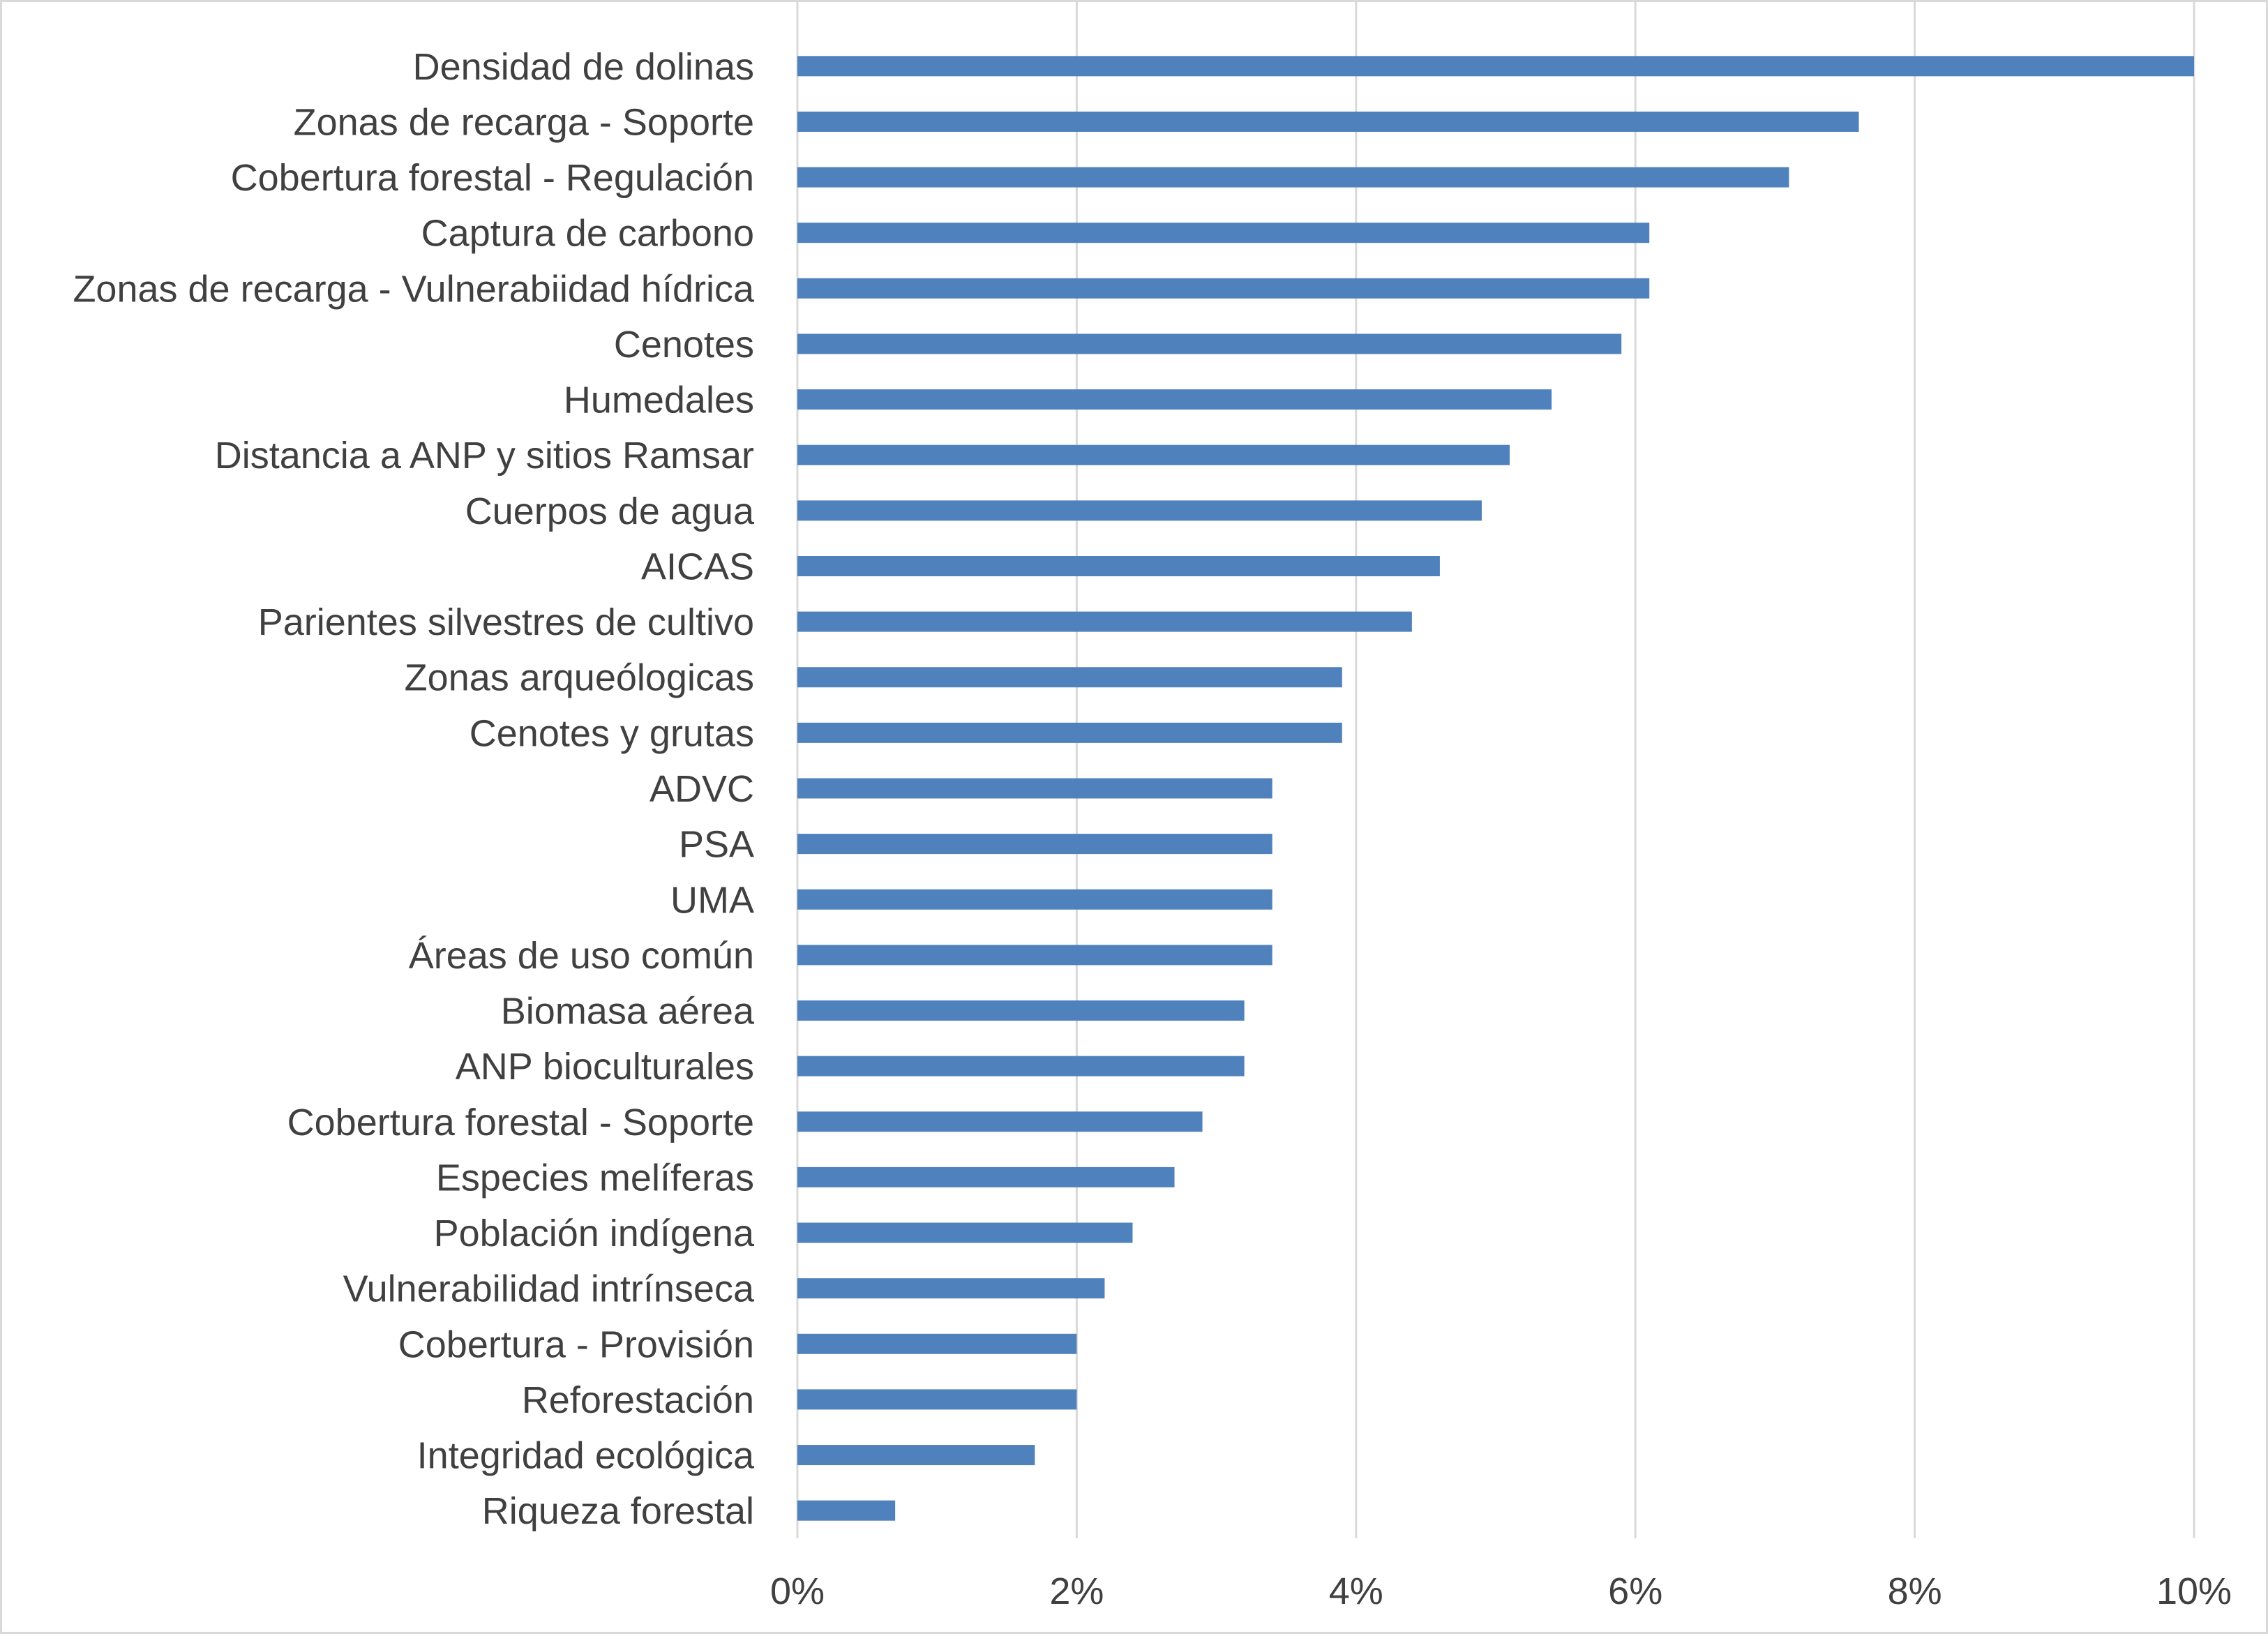  Describe the element at coordinates (712, 900) in the screenshot. I see `category-label: UMA` at that location.